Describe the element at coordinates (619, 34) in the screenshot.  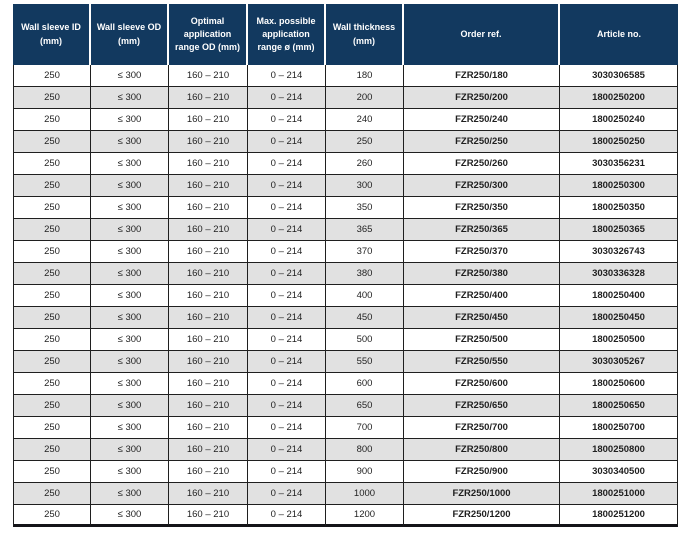
I see `column-header-article-no: Article no.` at that location.